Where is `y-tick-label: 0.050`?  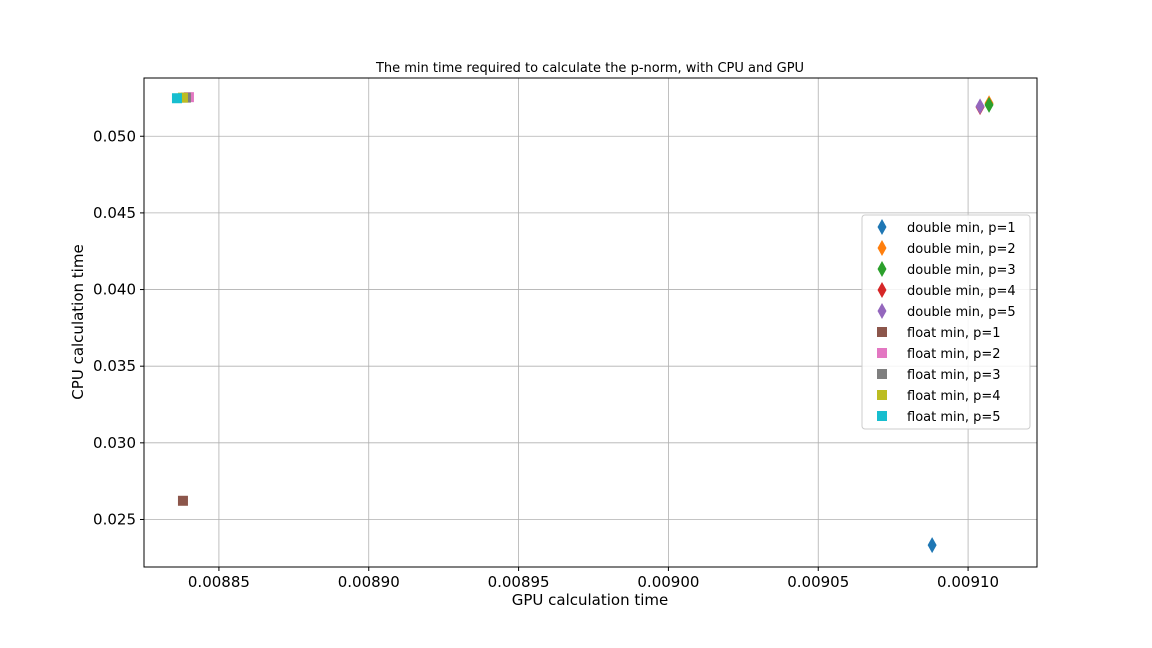 y-tick-label: 0.050 is located at coordinates (114, 136).